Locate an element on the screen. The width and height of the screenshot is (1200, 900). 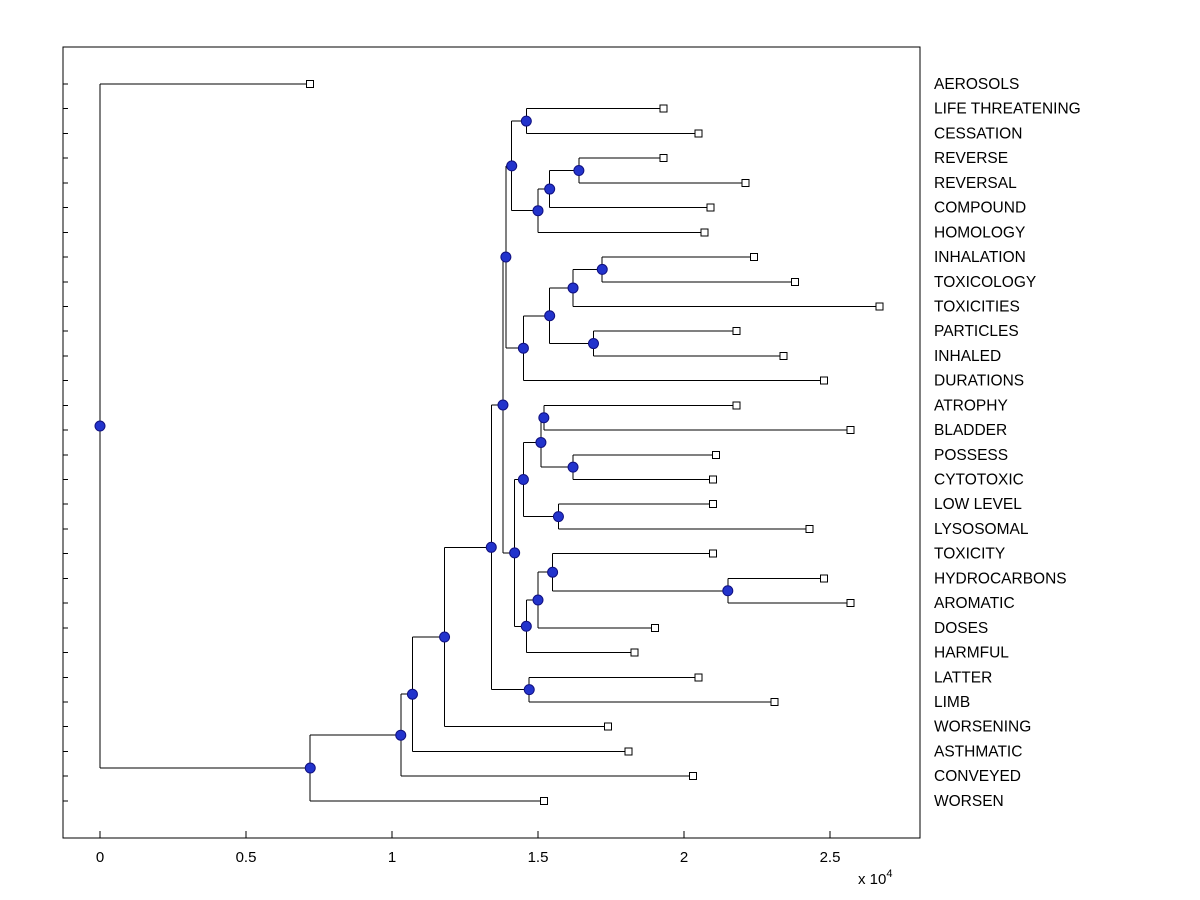
leaf-label: CESSATION is located at coordinates (978, 133).